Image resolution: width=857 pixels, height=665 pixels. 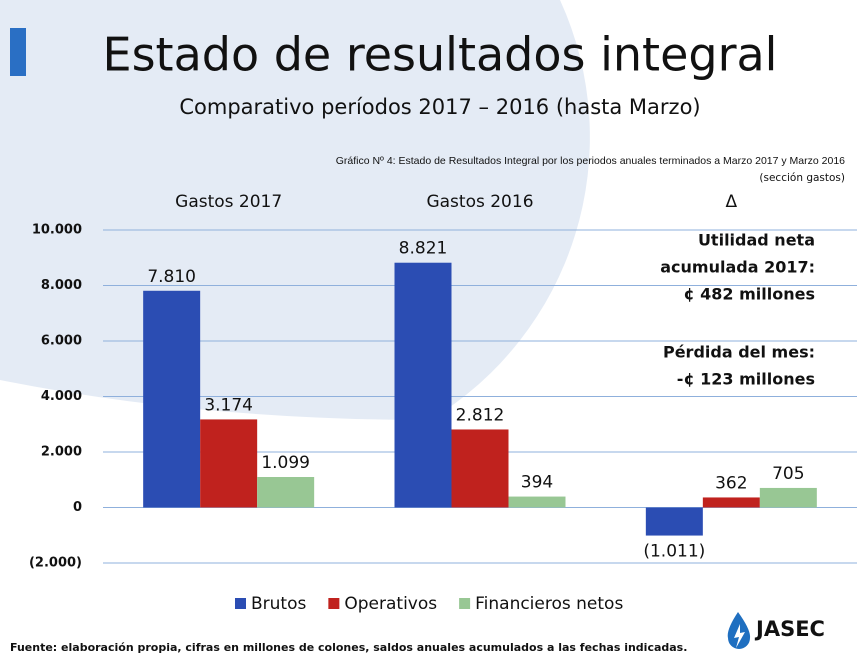 What do you see at coordinates (737, 267) in the screenshot?
I see `annotation: acumulada 2017:` at bounding box center [737, 267].